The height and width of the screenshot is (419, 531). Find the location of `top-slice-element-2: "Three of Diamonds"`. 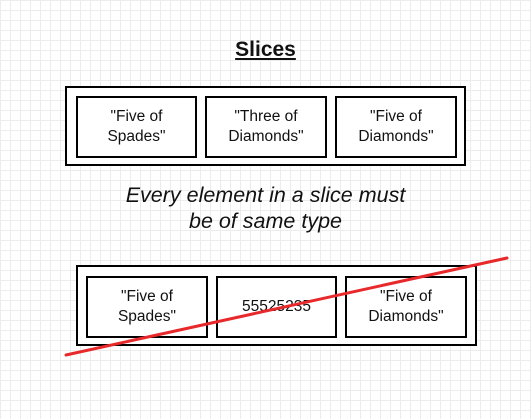

top-slice-element-2: "Three of Diamonds" is located at coordinates (266, 127).